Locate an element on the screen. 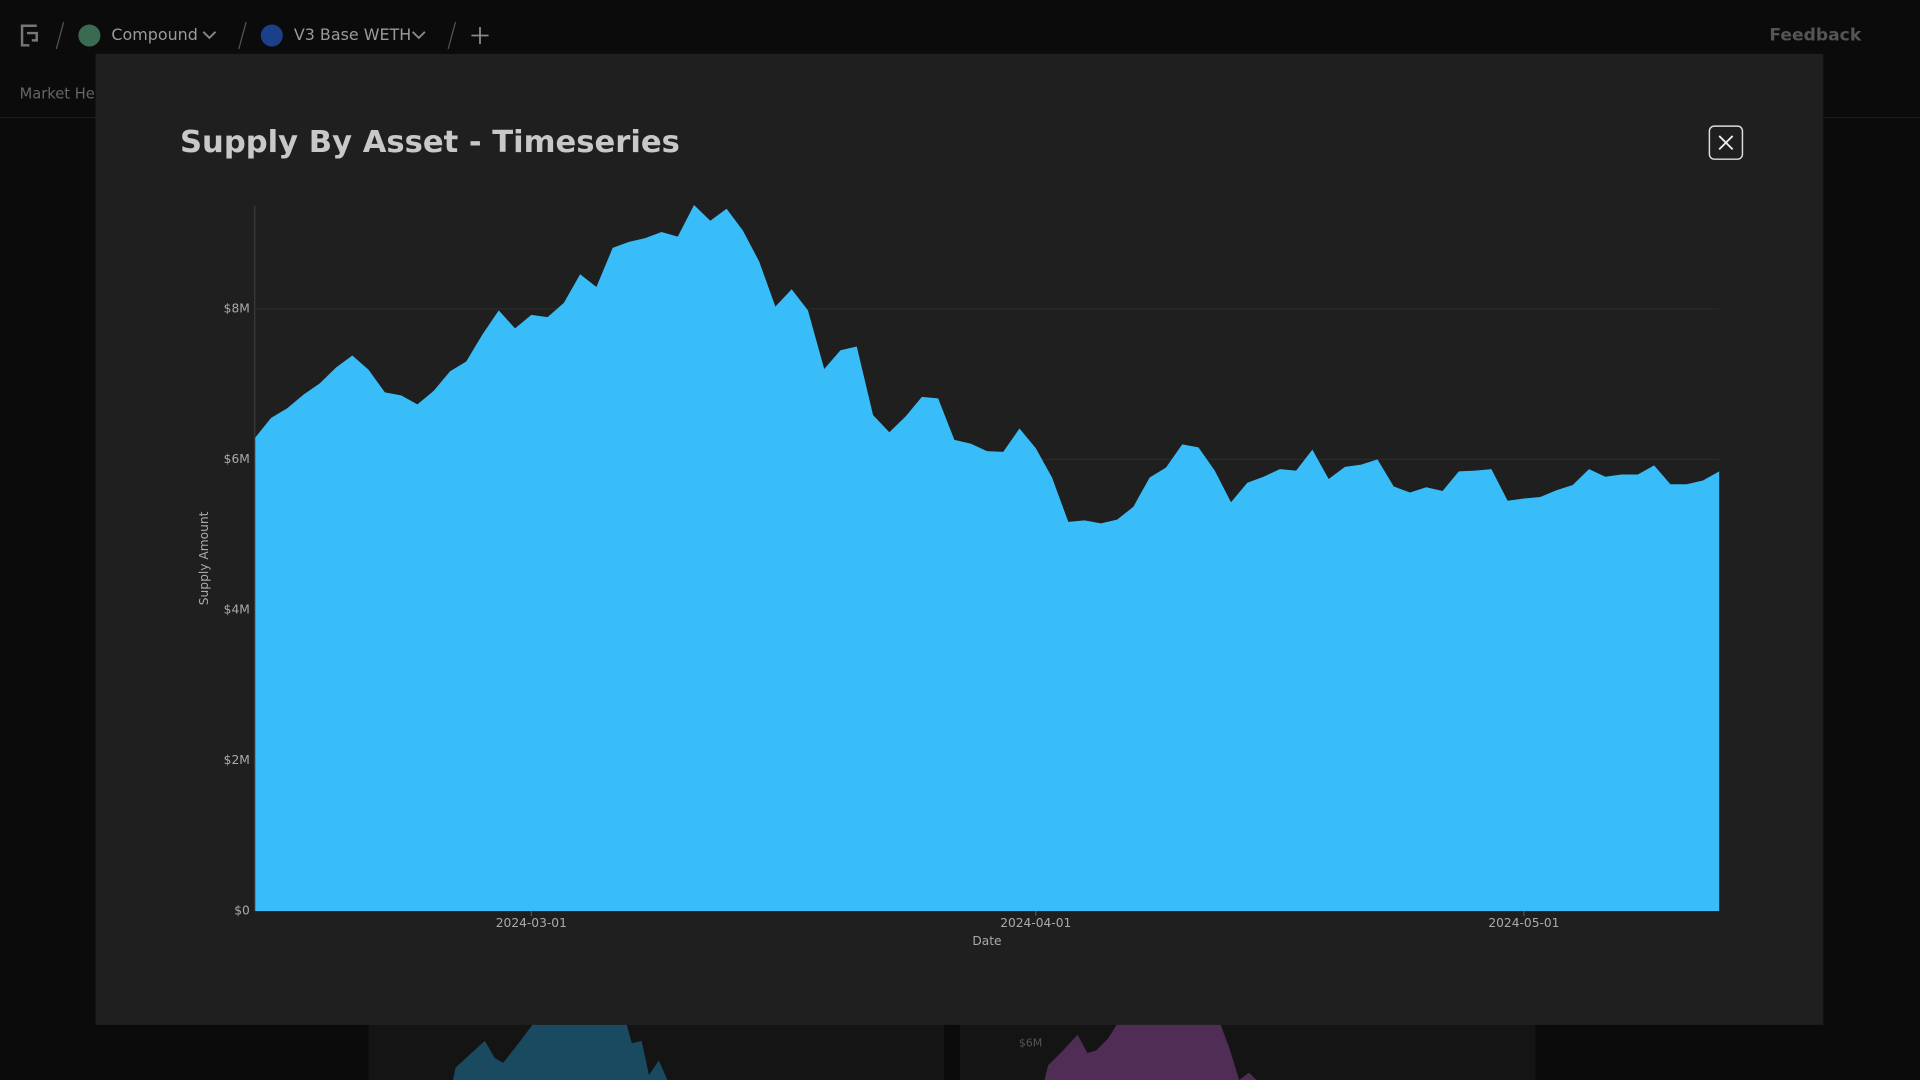 The image size is (1920, 1080). x-axis-label: Date is located at coordinates (986, 941).